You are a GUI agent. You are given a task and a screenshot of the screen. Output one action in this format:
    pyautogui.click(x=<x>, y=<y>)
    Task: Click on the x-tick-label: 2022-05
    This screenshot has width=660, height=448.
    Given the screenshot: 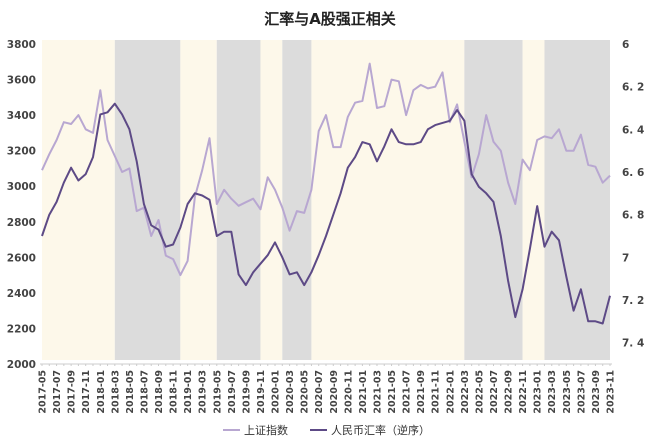 What is the action you would take?
    pyautogui.click(x=479, y=392)
    